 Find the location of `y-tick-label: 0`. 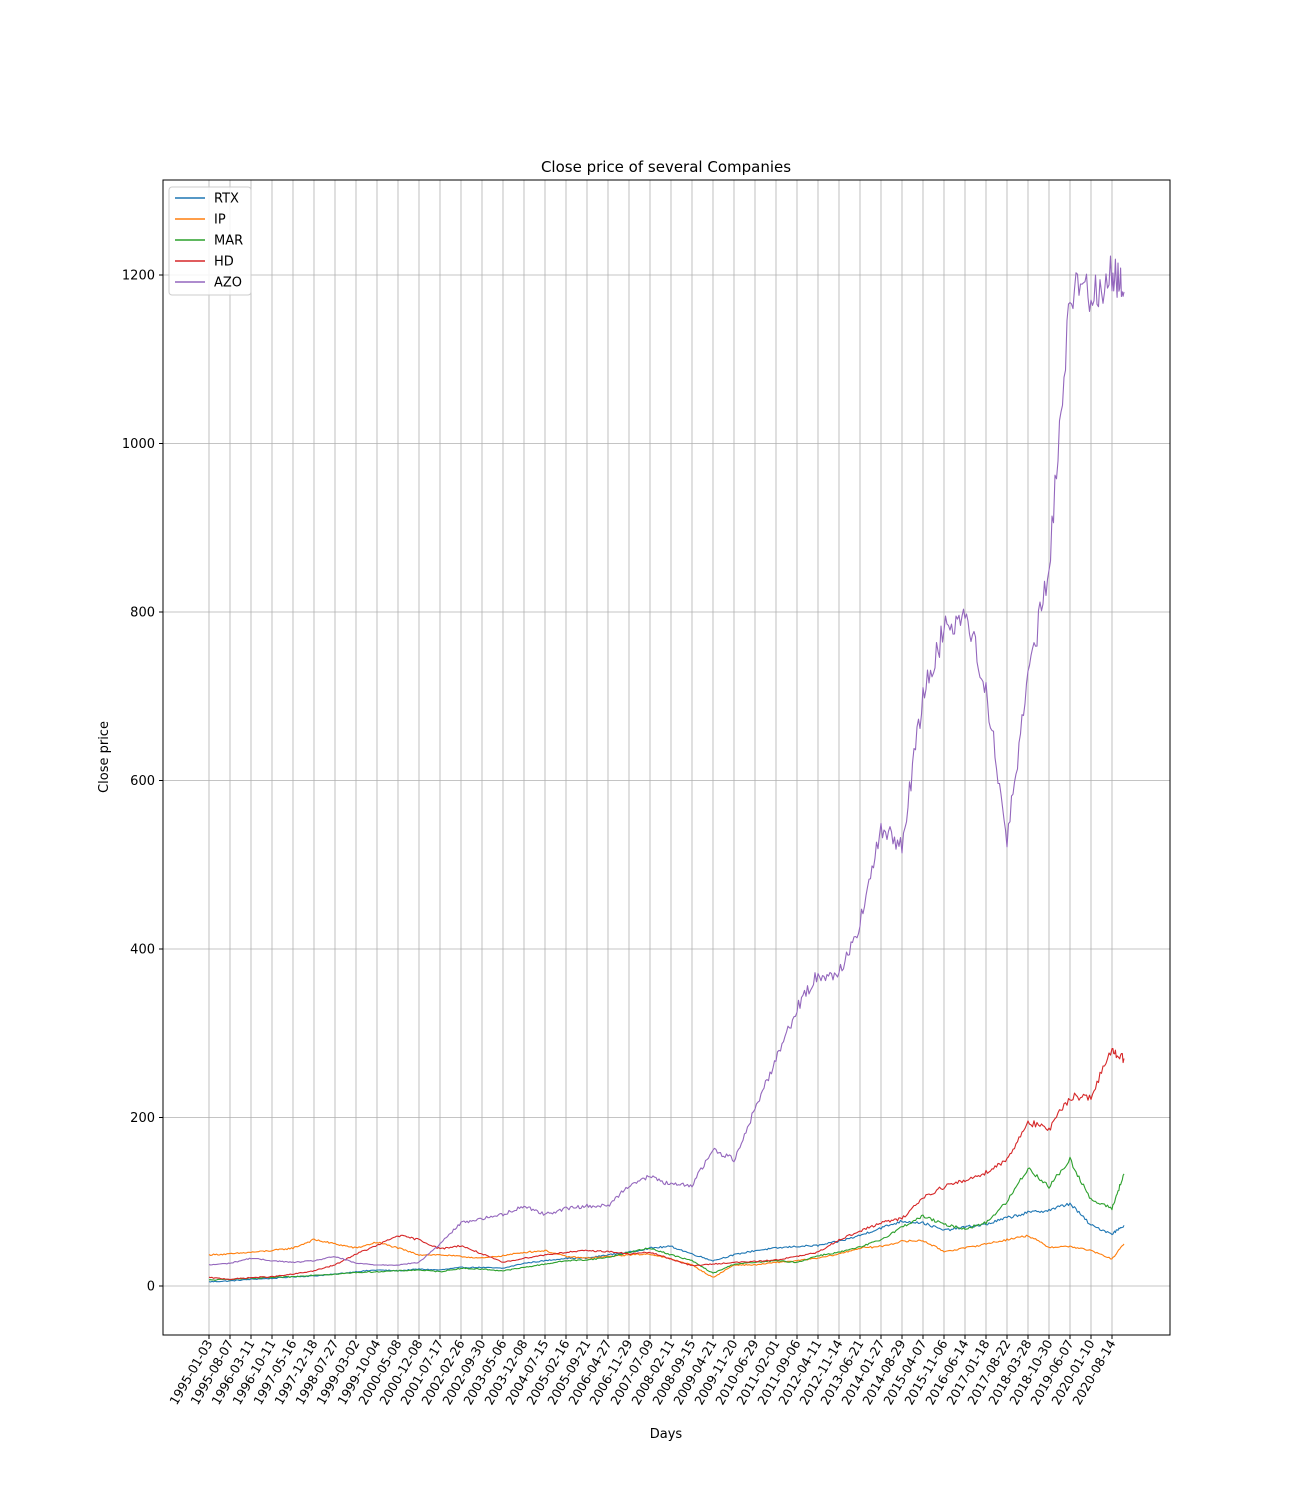

y-tick-label: 0 is located at coordinates (151, 1287).